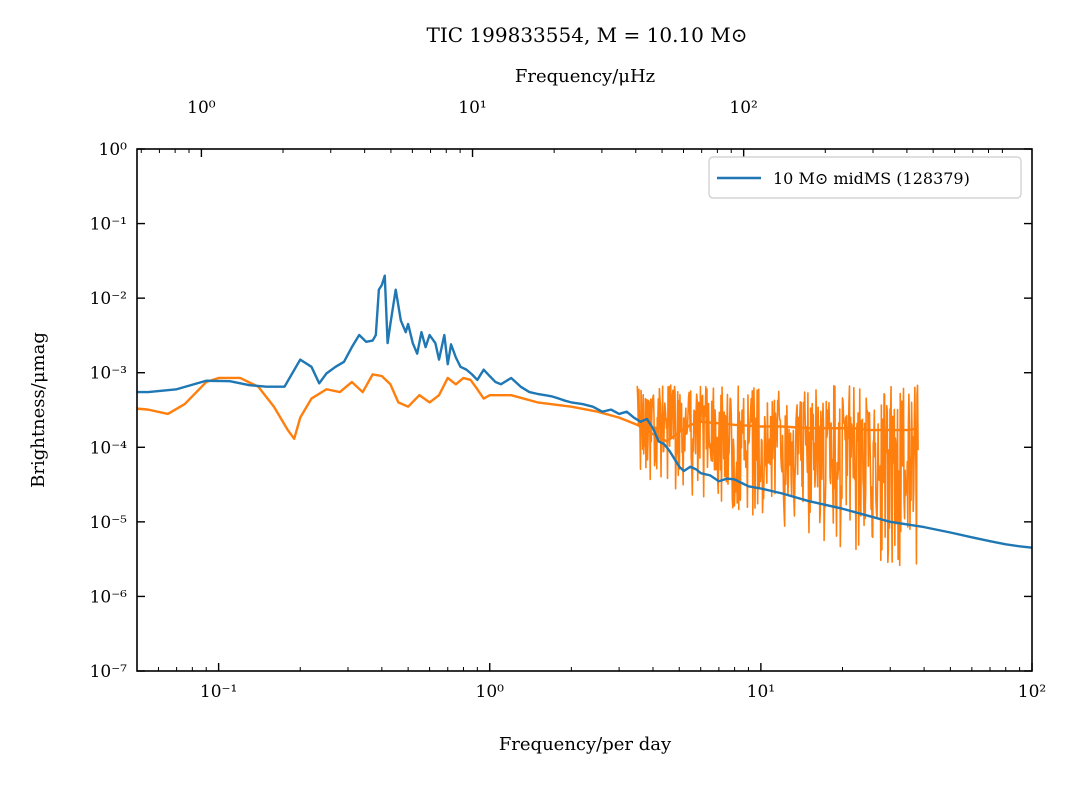 The width and height of the screenshot is (1076, 787). I want to click on legend-box, so click(865, 177).